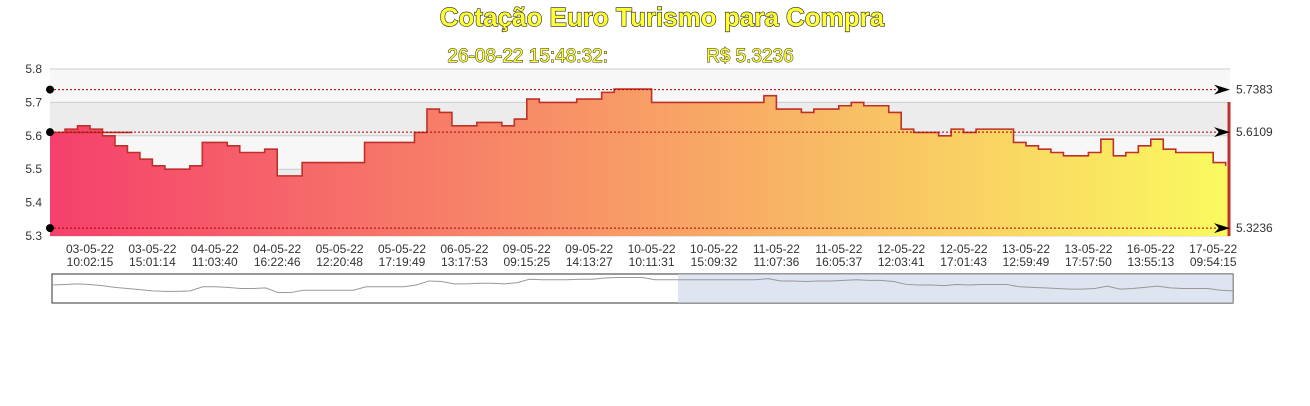  Describe the element at coordinates (33, 136) in the screenshot. I see `y-tick-label: 5.6` at that location.